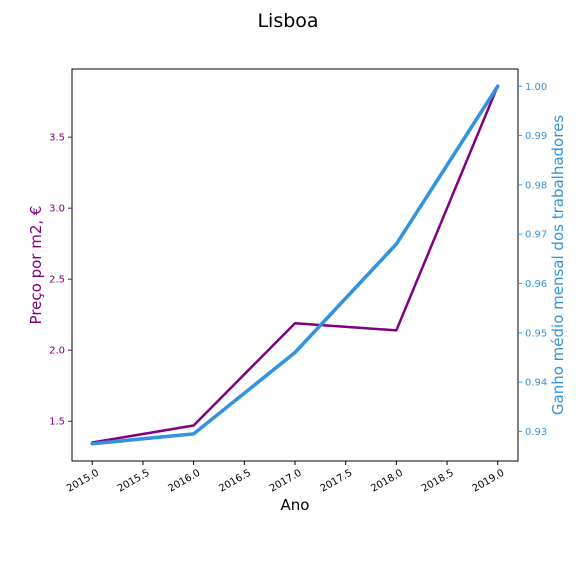 This screenshot has width=576, height=576. I want to click on y-right-tick-label: 0.93, so click(536, 432).